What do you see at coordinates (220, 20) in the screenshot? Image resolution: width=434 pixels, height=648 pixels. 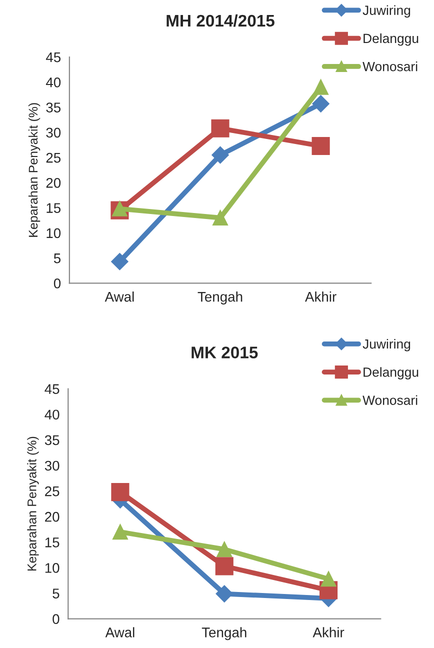 I see `chart-title: MH 2014/2015` at bounding box center [220, 20].